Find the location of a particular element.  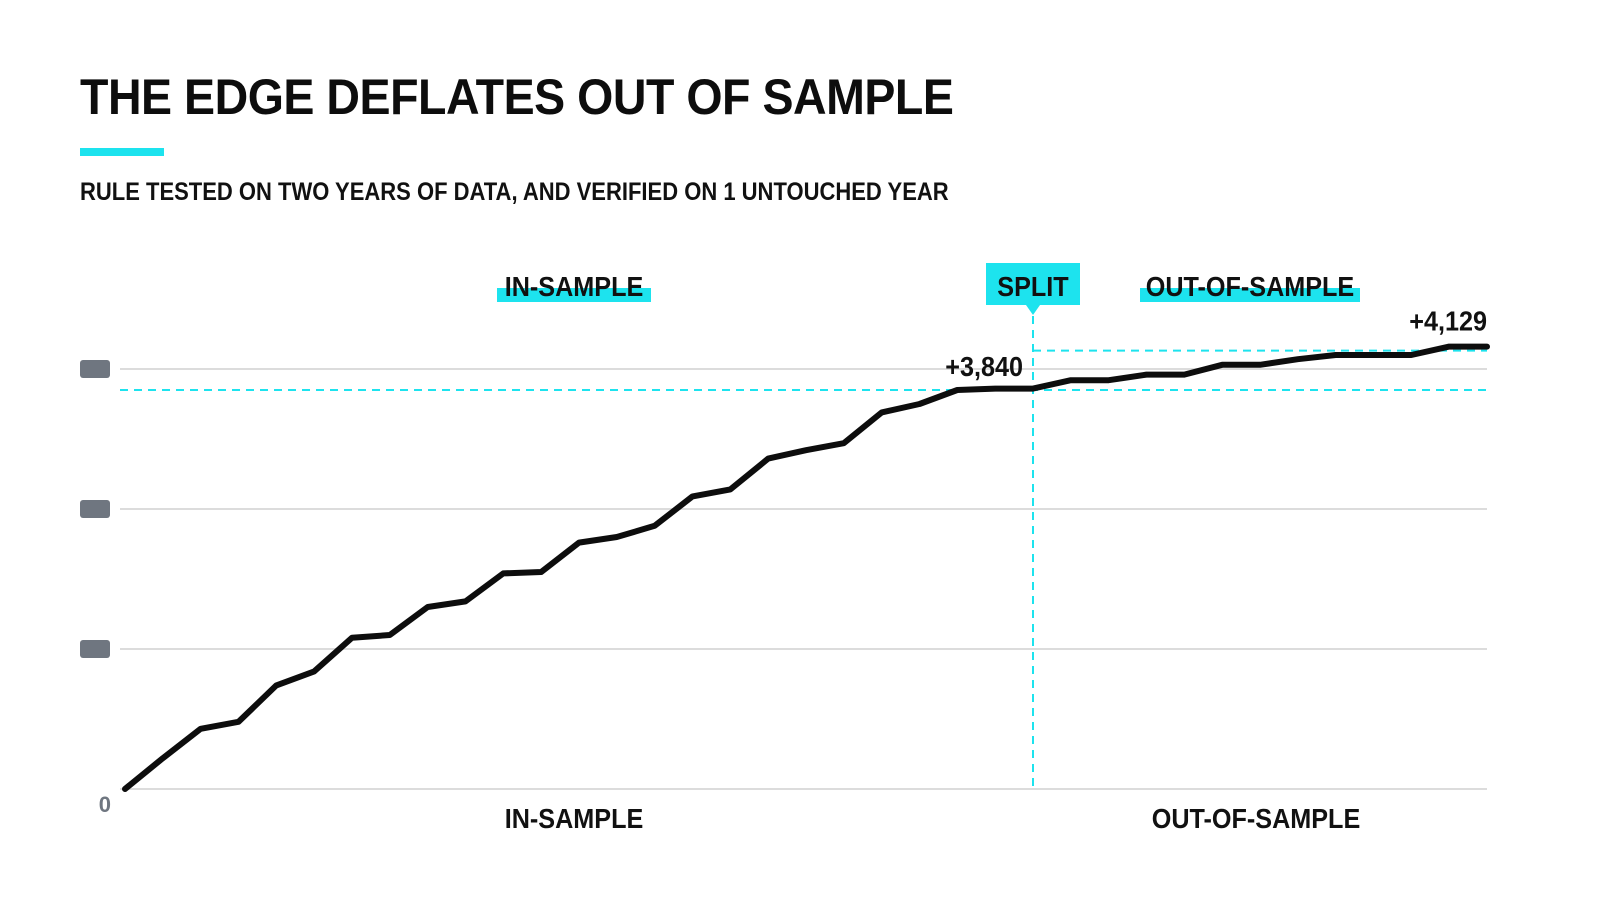

y-tick-chips is located at coordinates (95, 509).